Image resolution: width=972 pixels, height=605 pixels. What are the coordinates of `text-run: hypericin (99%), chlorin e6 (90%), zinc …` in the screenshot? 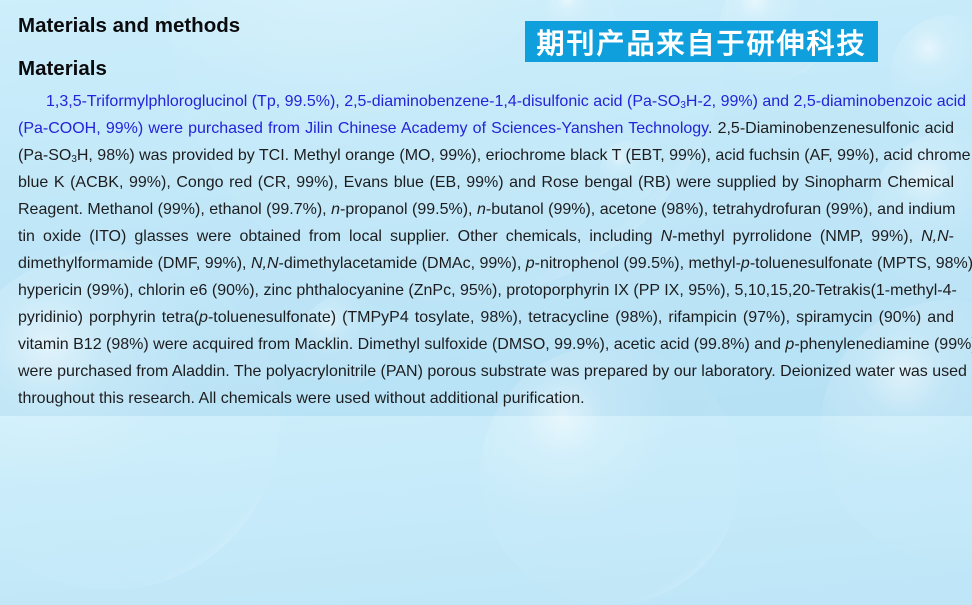 It's located at (487, 290).